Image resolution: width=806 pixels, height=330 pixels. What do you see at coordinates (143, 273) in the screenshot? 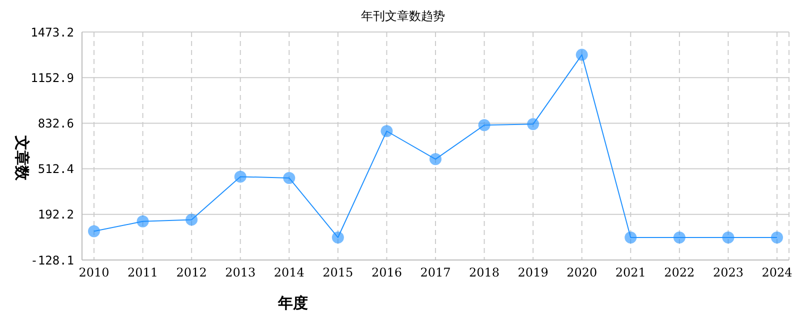
I see `x-tick-label: 2011` at bounding box center [143, 273].